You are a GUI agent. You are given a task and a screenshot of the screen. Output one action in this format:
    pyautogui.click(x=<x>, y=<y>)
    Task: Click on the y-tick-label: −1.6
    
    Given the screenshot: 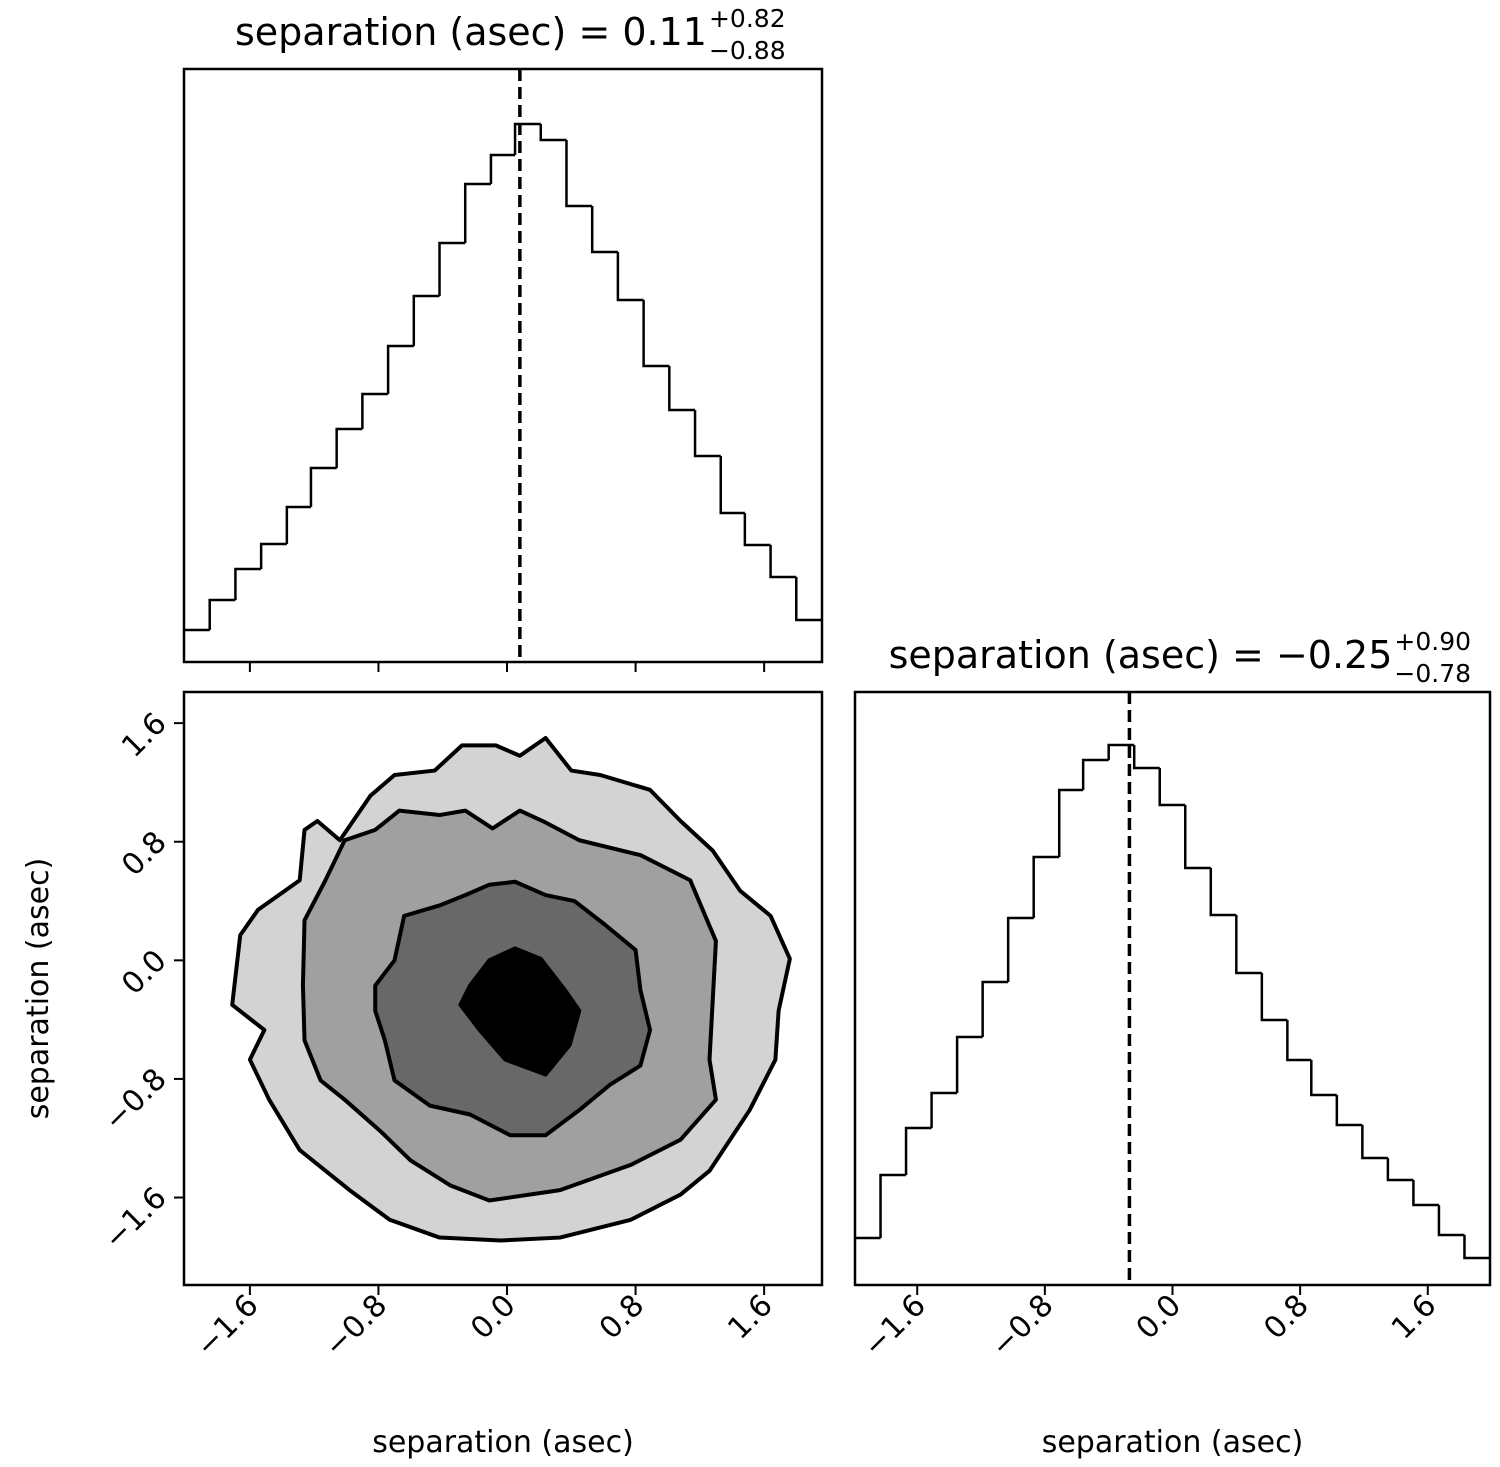 What is the action you would take?
    pyautogui.click(x=135, y=1218)
    